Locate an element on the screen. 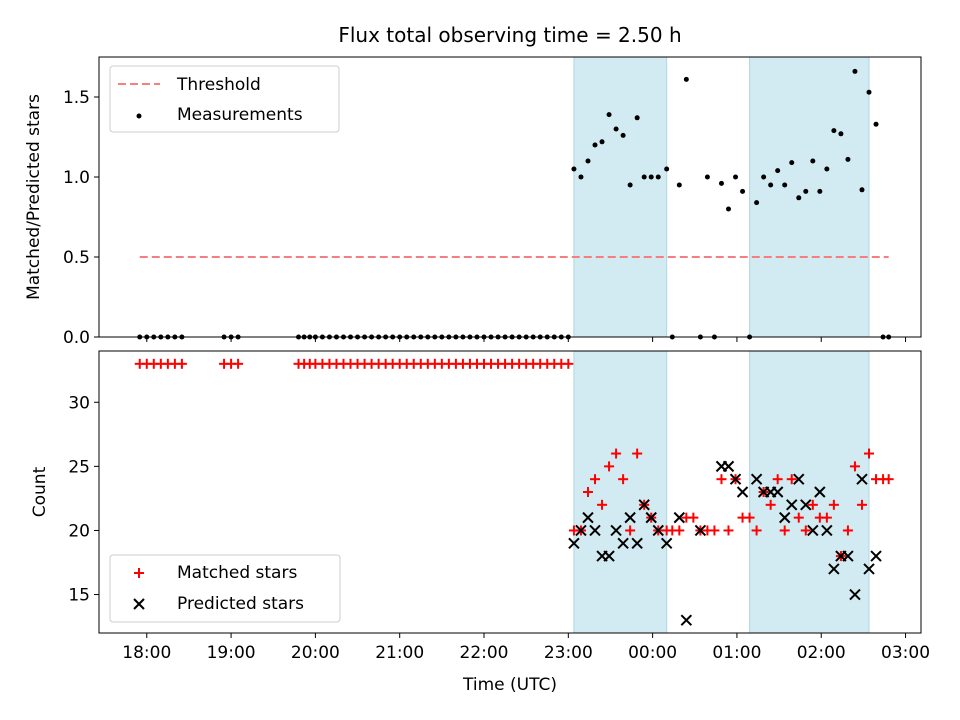  predicted-star-markers is located at coordinates (725, 543).